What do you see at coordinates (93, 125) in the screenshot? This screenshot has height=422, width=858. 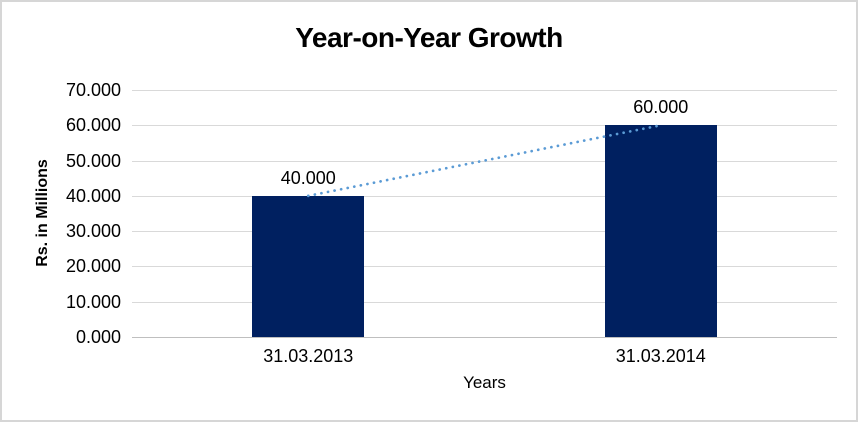 I see `y-tick-label: 60.000` at bounding box center [93, 125].